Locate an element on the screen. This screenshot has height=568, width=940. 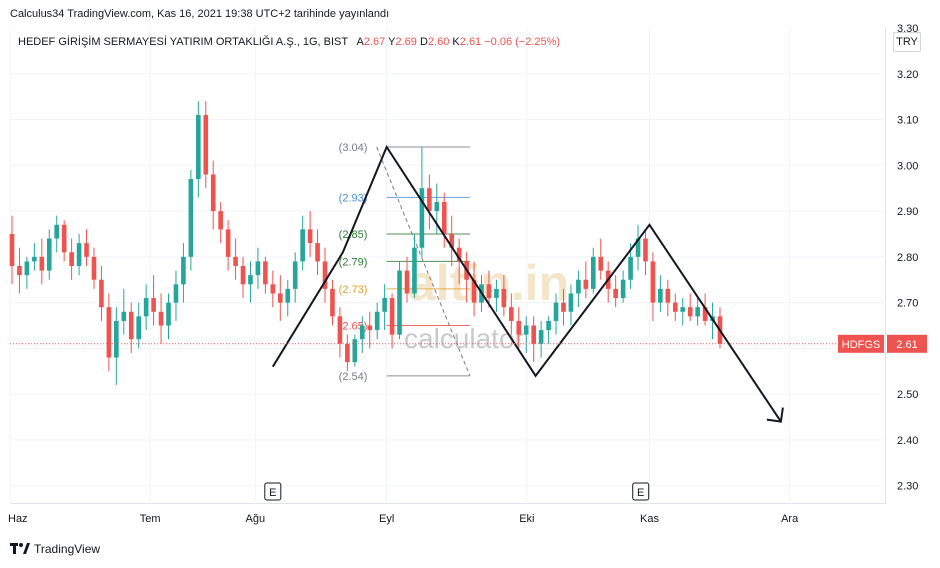
ticker-badge-name: HDFGS is located at coordinates (861, 345).